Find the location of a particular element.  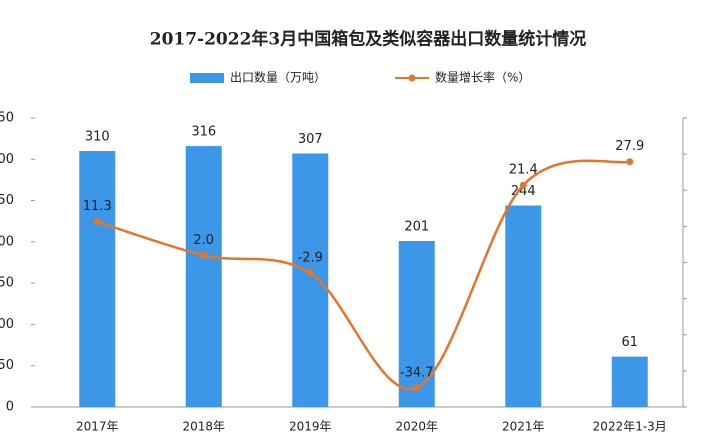

x-tick-label: 2021年 is located at coordinates (523, 427).